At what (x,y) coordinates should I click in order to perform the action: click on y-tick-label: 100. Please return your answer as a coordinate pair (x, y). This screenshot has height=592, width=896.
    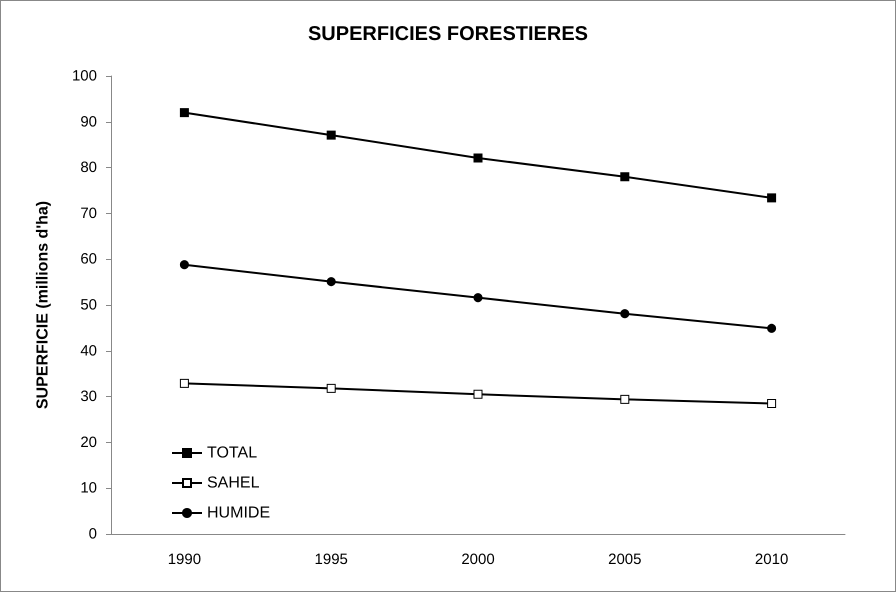
    Looking at the image, I should click on (84, 76).